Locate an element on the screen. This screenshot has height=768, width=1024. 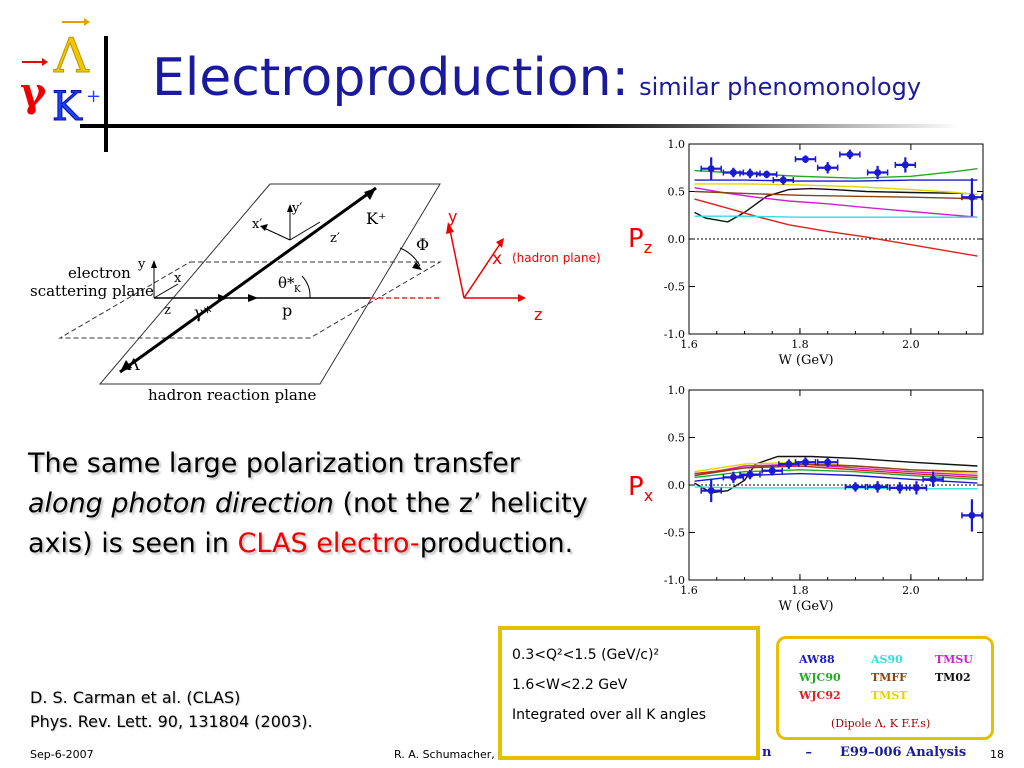
logo-lambda: Λ is located at coordinates (71, 56).